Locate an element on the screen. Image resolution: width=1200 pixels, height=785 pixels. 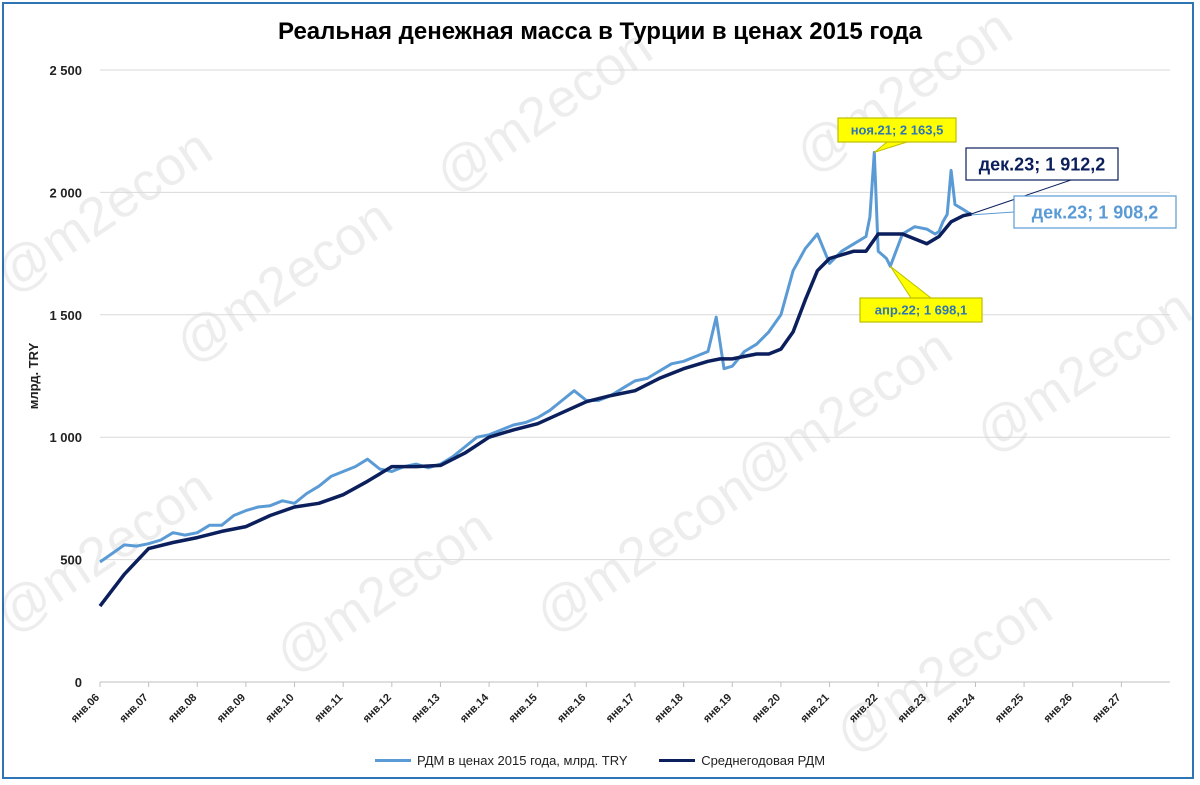
annotation-trough-box is located at coordinates (921, 310).